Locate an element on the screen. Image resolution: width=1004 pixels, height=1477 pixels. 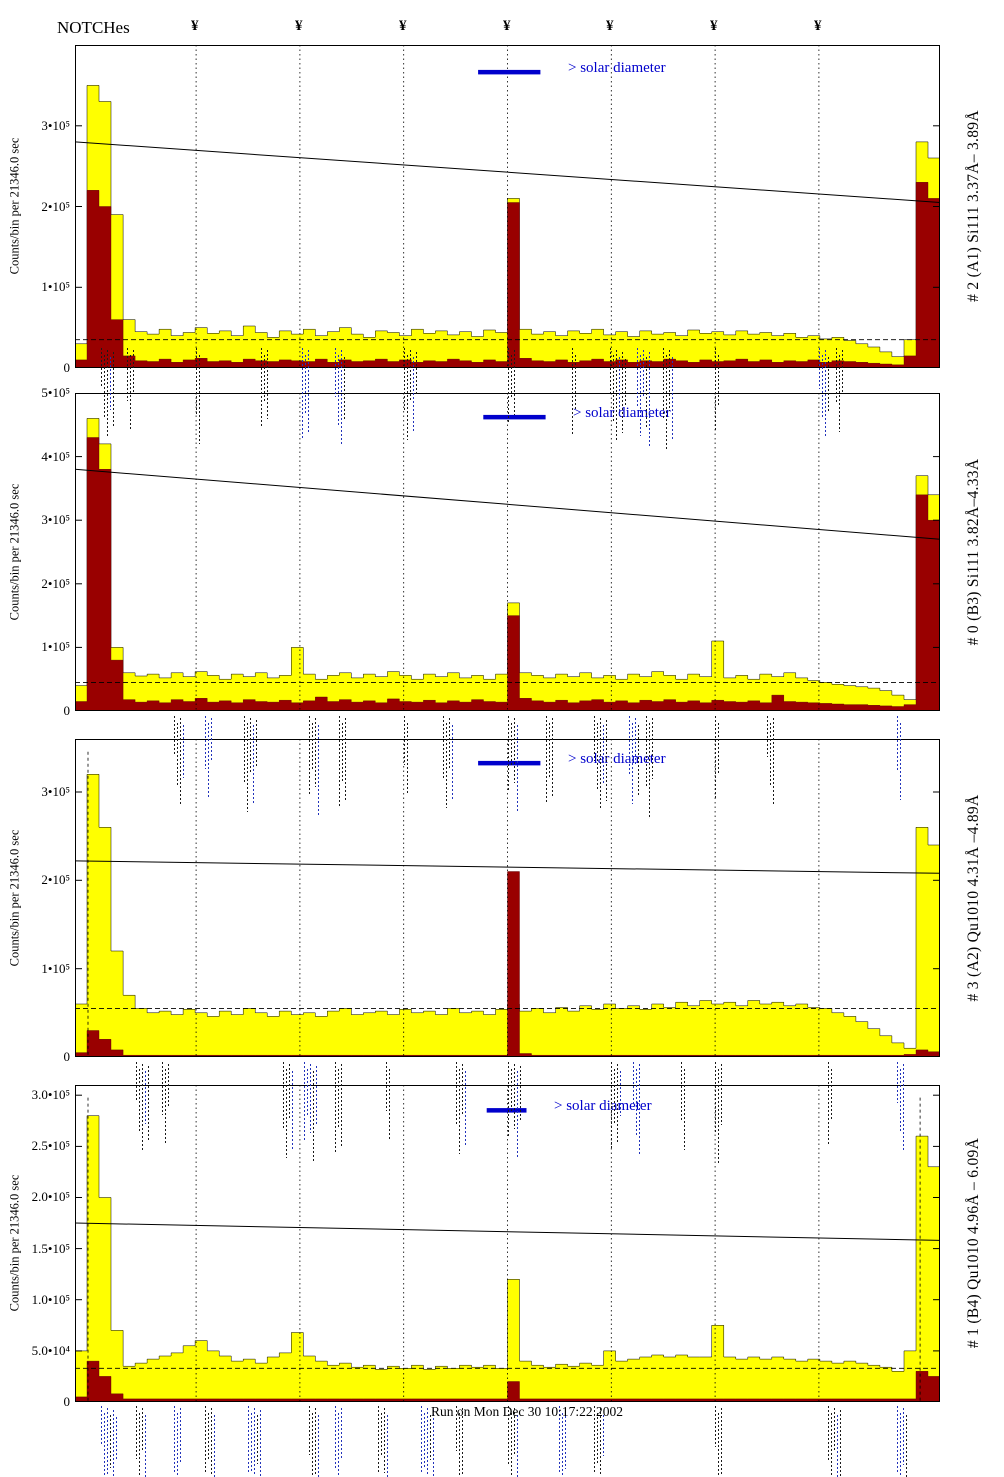
notches-label: NOTCHes is located at coordinates (93, 27).